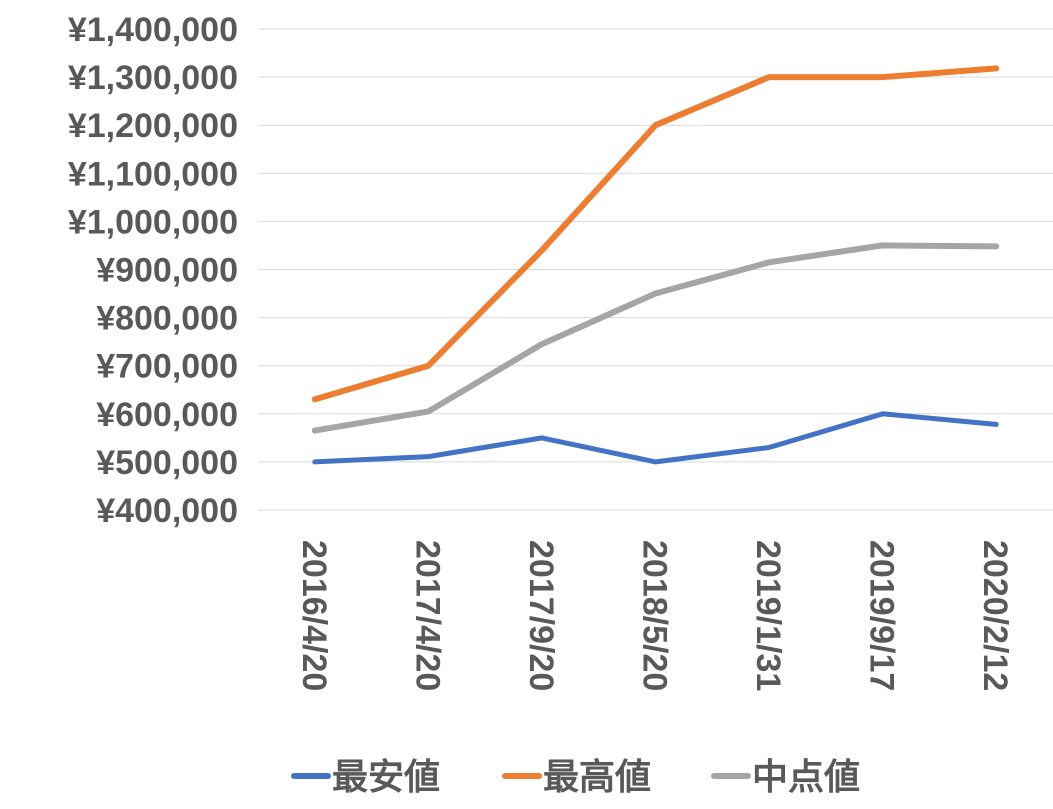  What do you see at coordinates (541, 615) in the screenshot?
I see `x-tick-label: 2017/9/20` at bounding box center [541, 615].